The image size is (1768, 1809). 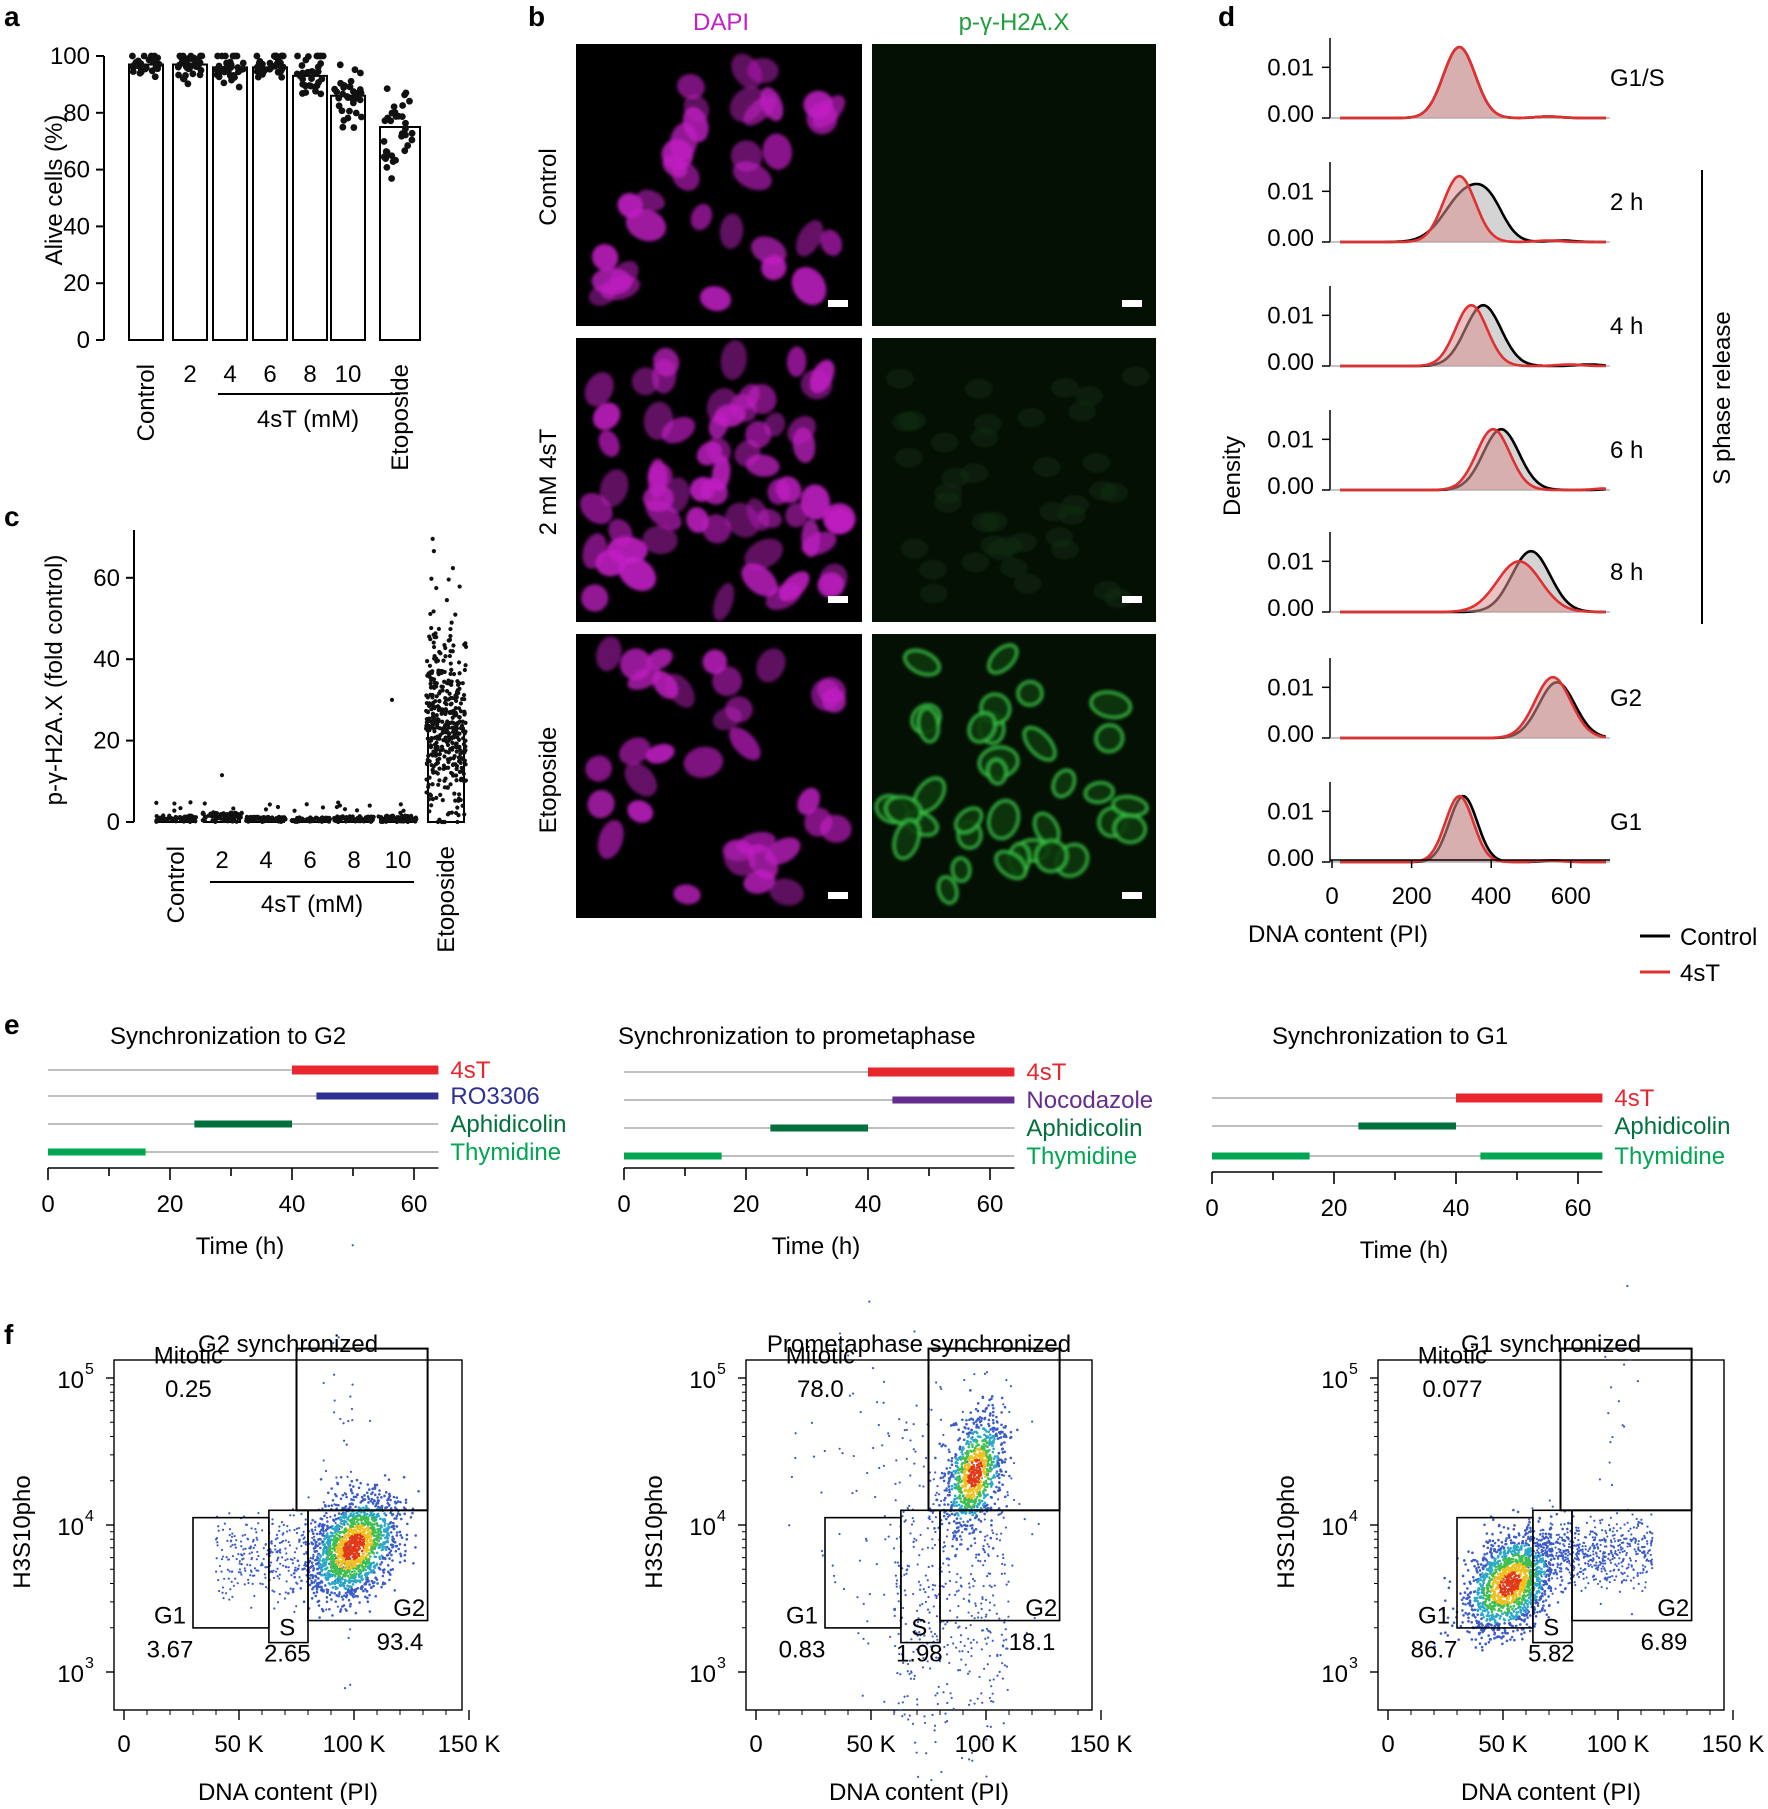 I want to click on micrograph-cells, so click(x=718, y=771).